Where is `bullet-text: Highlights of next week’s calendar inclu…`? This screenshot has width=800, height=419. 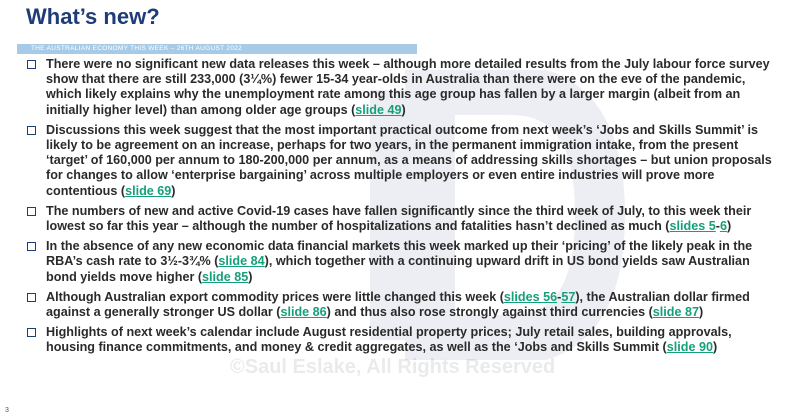 bullet-text: Highlights of next week’s calendar inclu… is located at coordinates (389, 340).